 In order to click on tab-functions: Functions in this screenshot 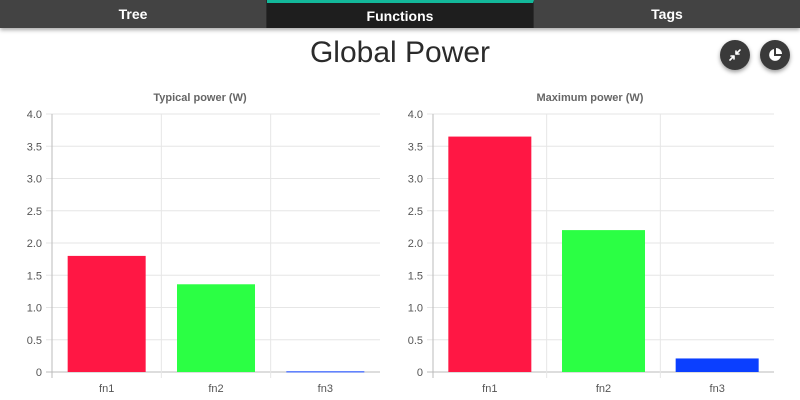, I will do `click(400, 14)`.